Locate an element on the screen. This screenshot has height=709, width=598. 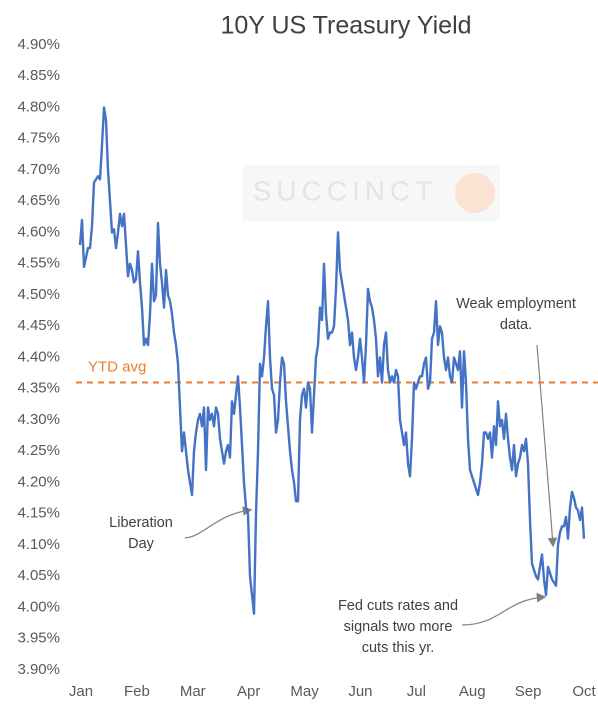
y-tick-label: 4.65% is located at coordinates (38, 200).